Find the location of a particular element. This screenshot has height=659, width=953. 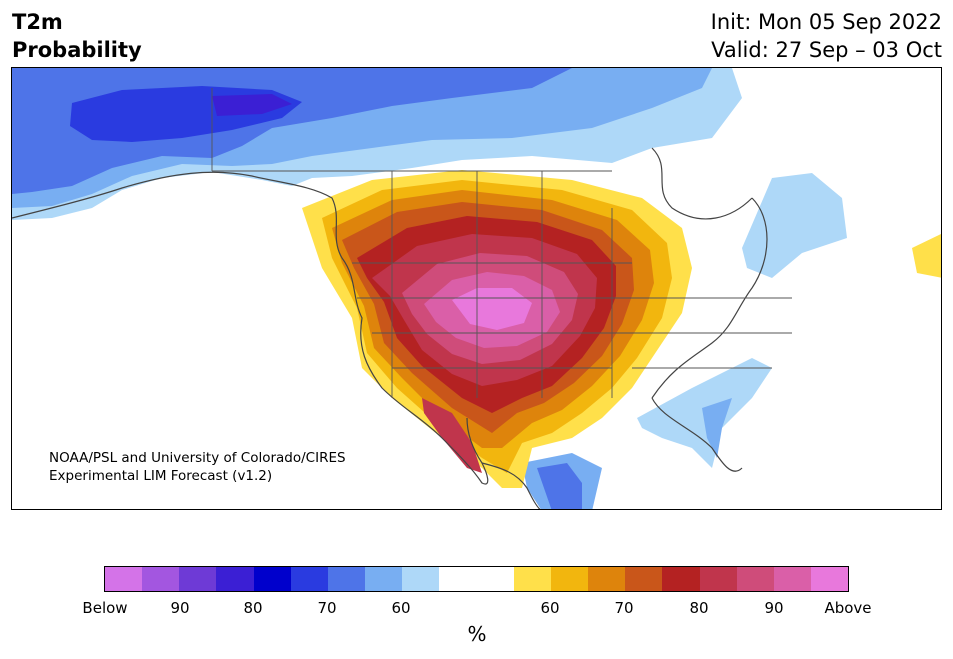

colorbar is located at coordinates (476, 579).